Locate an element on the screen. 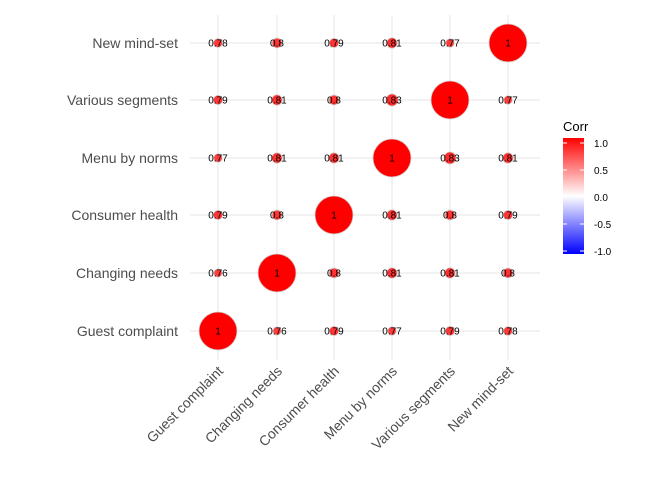 This screenshot has width=672, height=480. cell-various-segments-vs-consumer-health: 0.8 is located at coordinates (450, 215).